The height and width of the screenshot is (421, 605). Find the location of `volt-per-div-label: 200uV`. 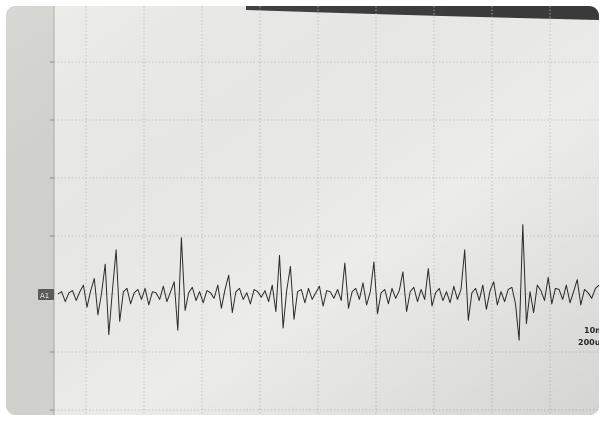

volt-per-div-label: 200uV is located at coordinates (588, 342).